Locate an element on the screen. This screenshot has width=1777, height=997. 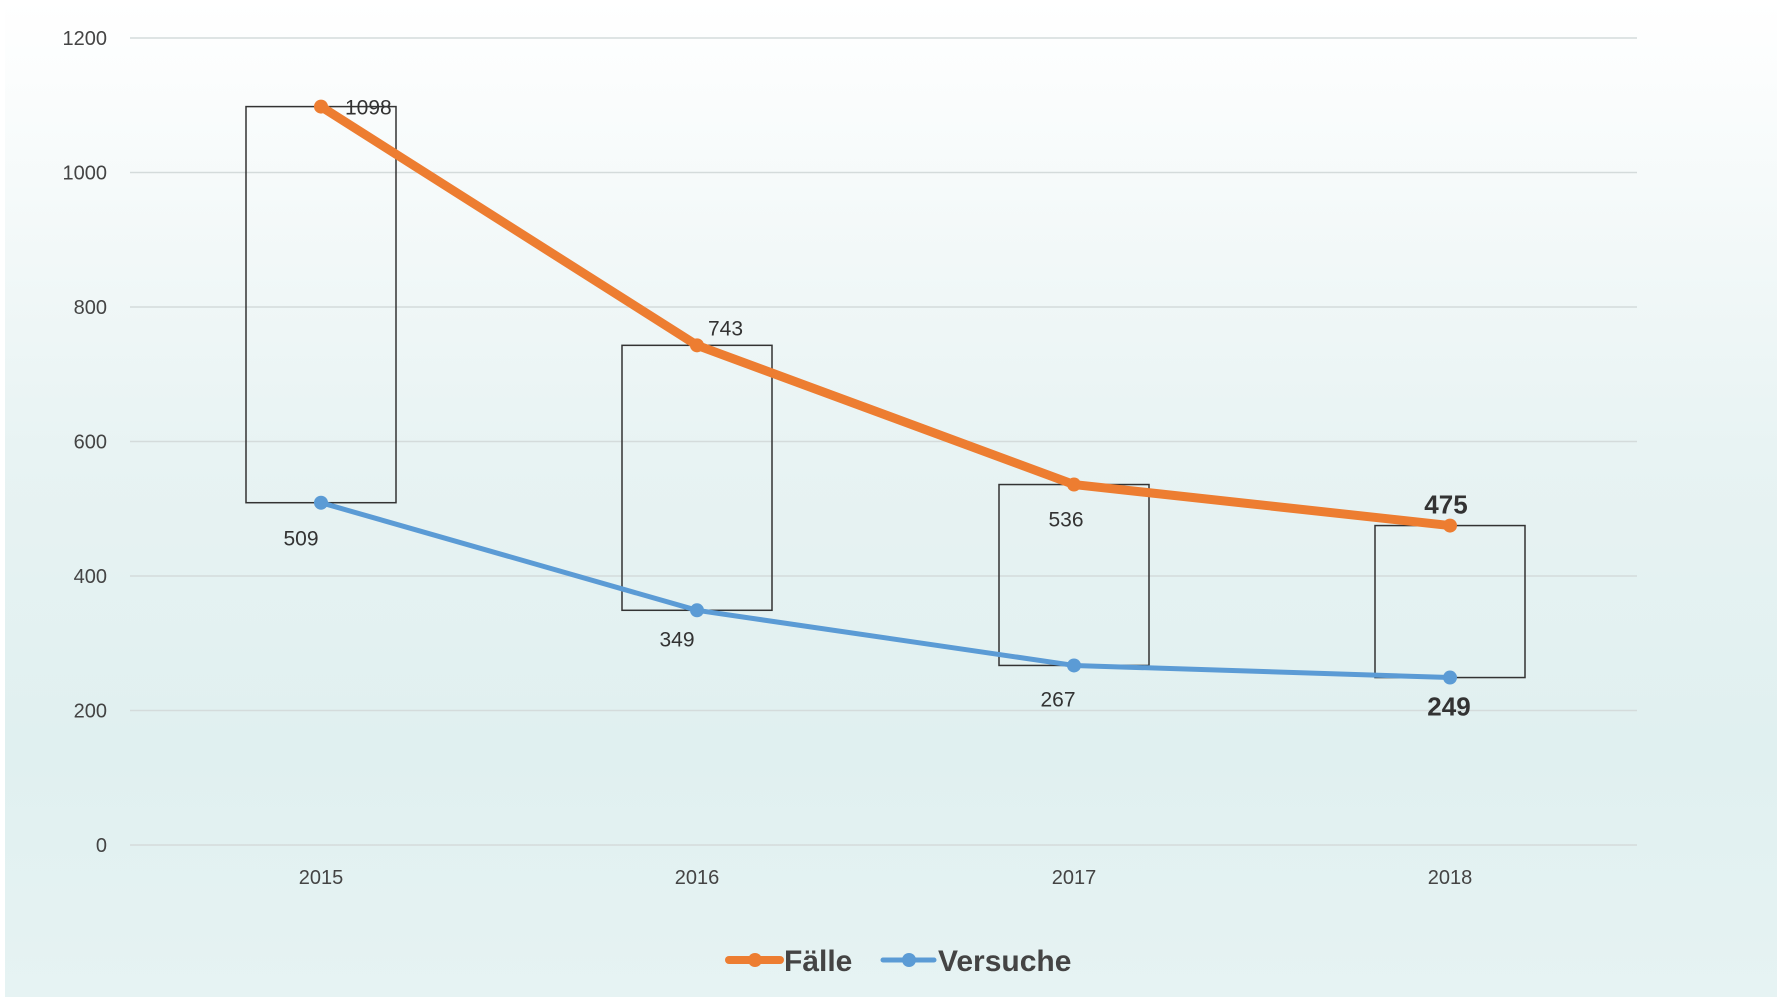
data-label: 349 is located at coordinates (676, 639).